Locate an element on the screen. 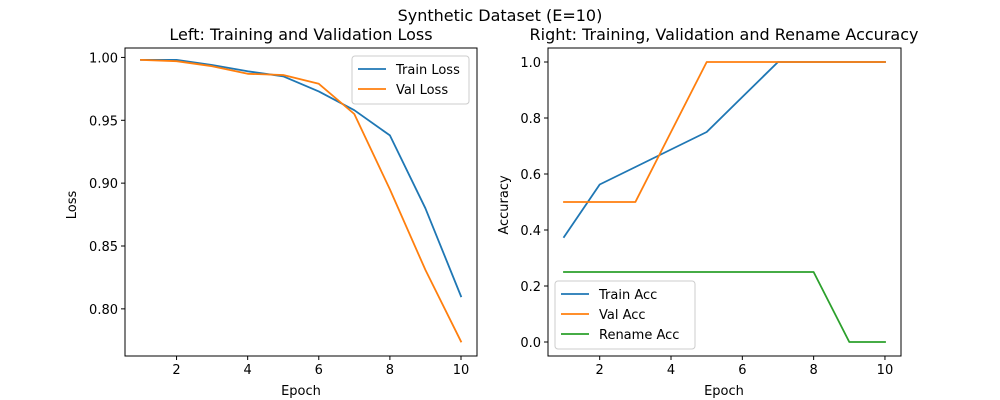  right-legend is located at coordinates (625, 315).